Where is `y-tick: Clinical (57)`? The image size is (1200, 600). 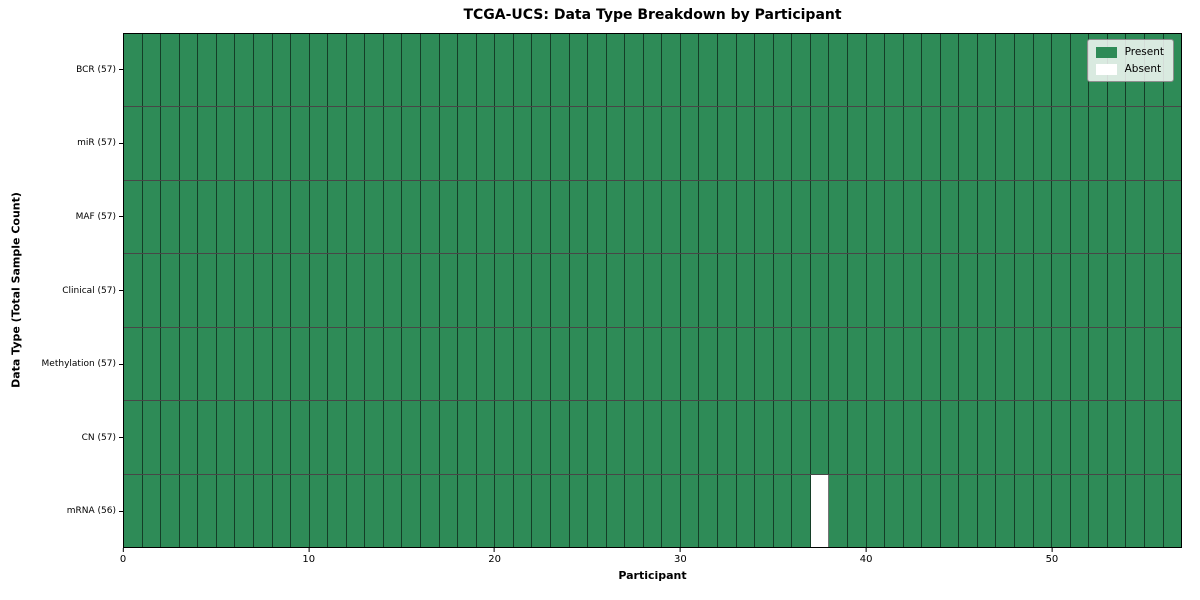
y-tick: Clinical (57) is located at coordinates (92, 291).